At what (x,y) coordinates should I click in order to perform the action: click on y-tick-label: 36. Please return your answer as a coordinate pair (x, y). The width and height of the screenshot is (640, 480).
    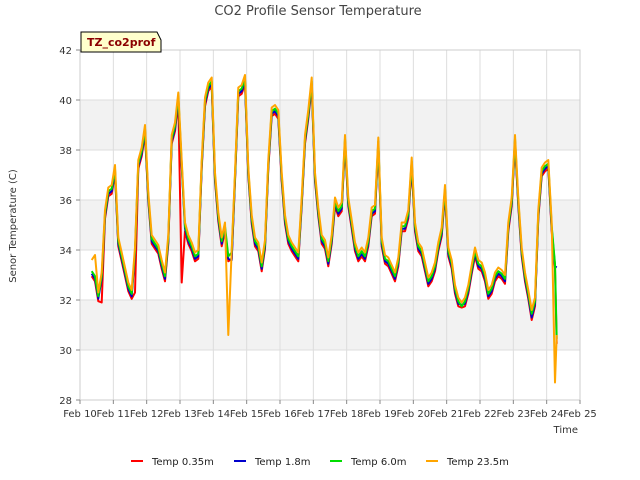
    Looking at the image, I should click on (65, 201).